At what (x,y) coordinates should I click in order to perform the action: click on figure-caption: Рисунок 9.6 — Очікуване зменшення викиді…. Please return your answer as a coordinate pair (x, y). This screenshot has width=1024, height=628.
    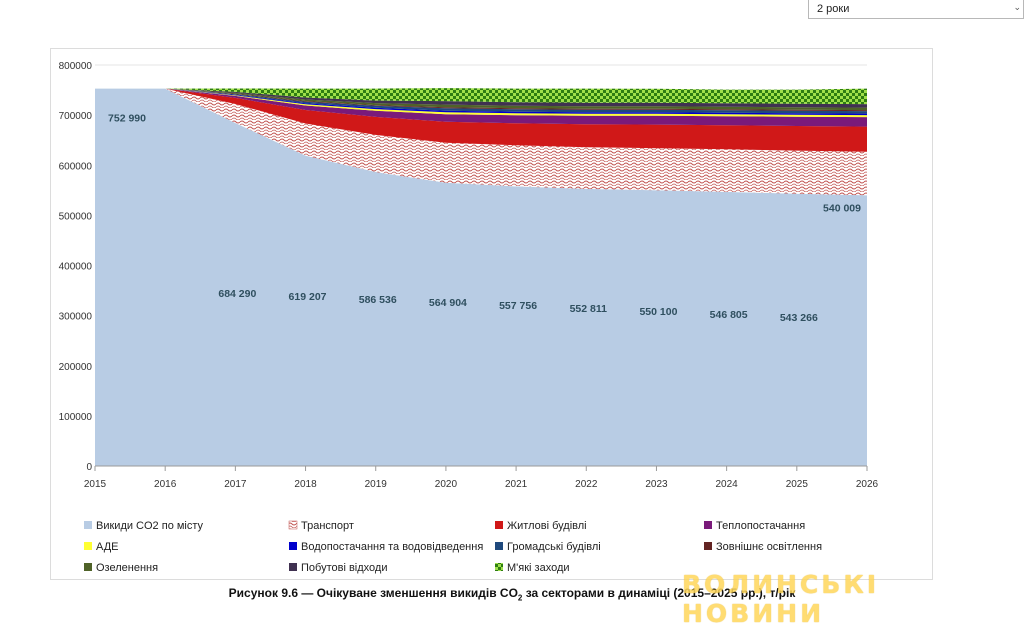
    Looking at the image, I should click on (512, 594).